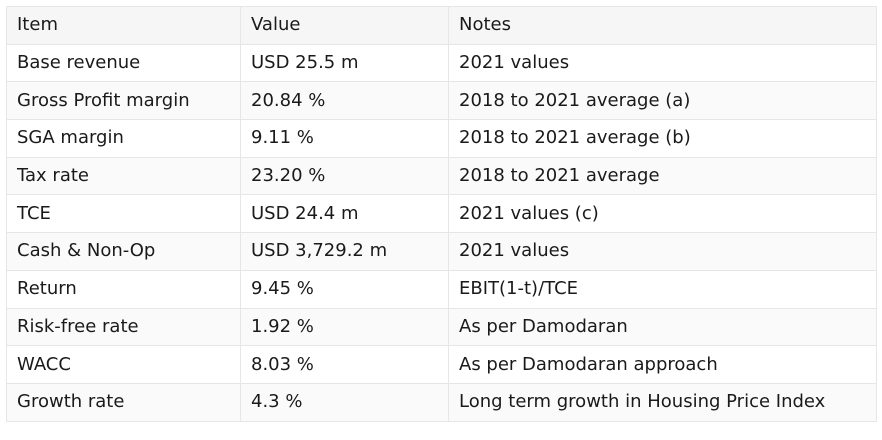 Image resolution: width=882 pixels, height=440 pixels. I want to click on cell-value: 9.11 %, so click(344, 138).